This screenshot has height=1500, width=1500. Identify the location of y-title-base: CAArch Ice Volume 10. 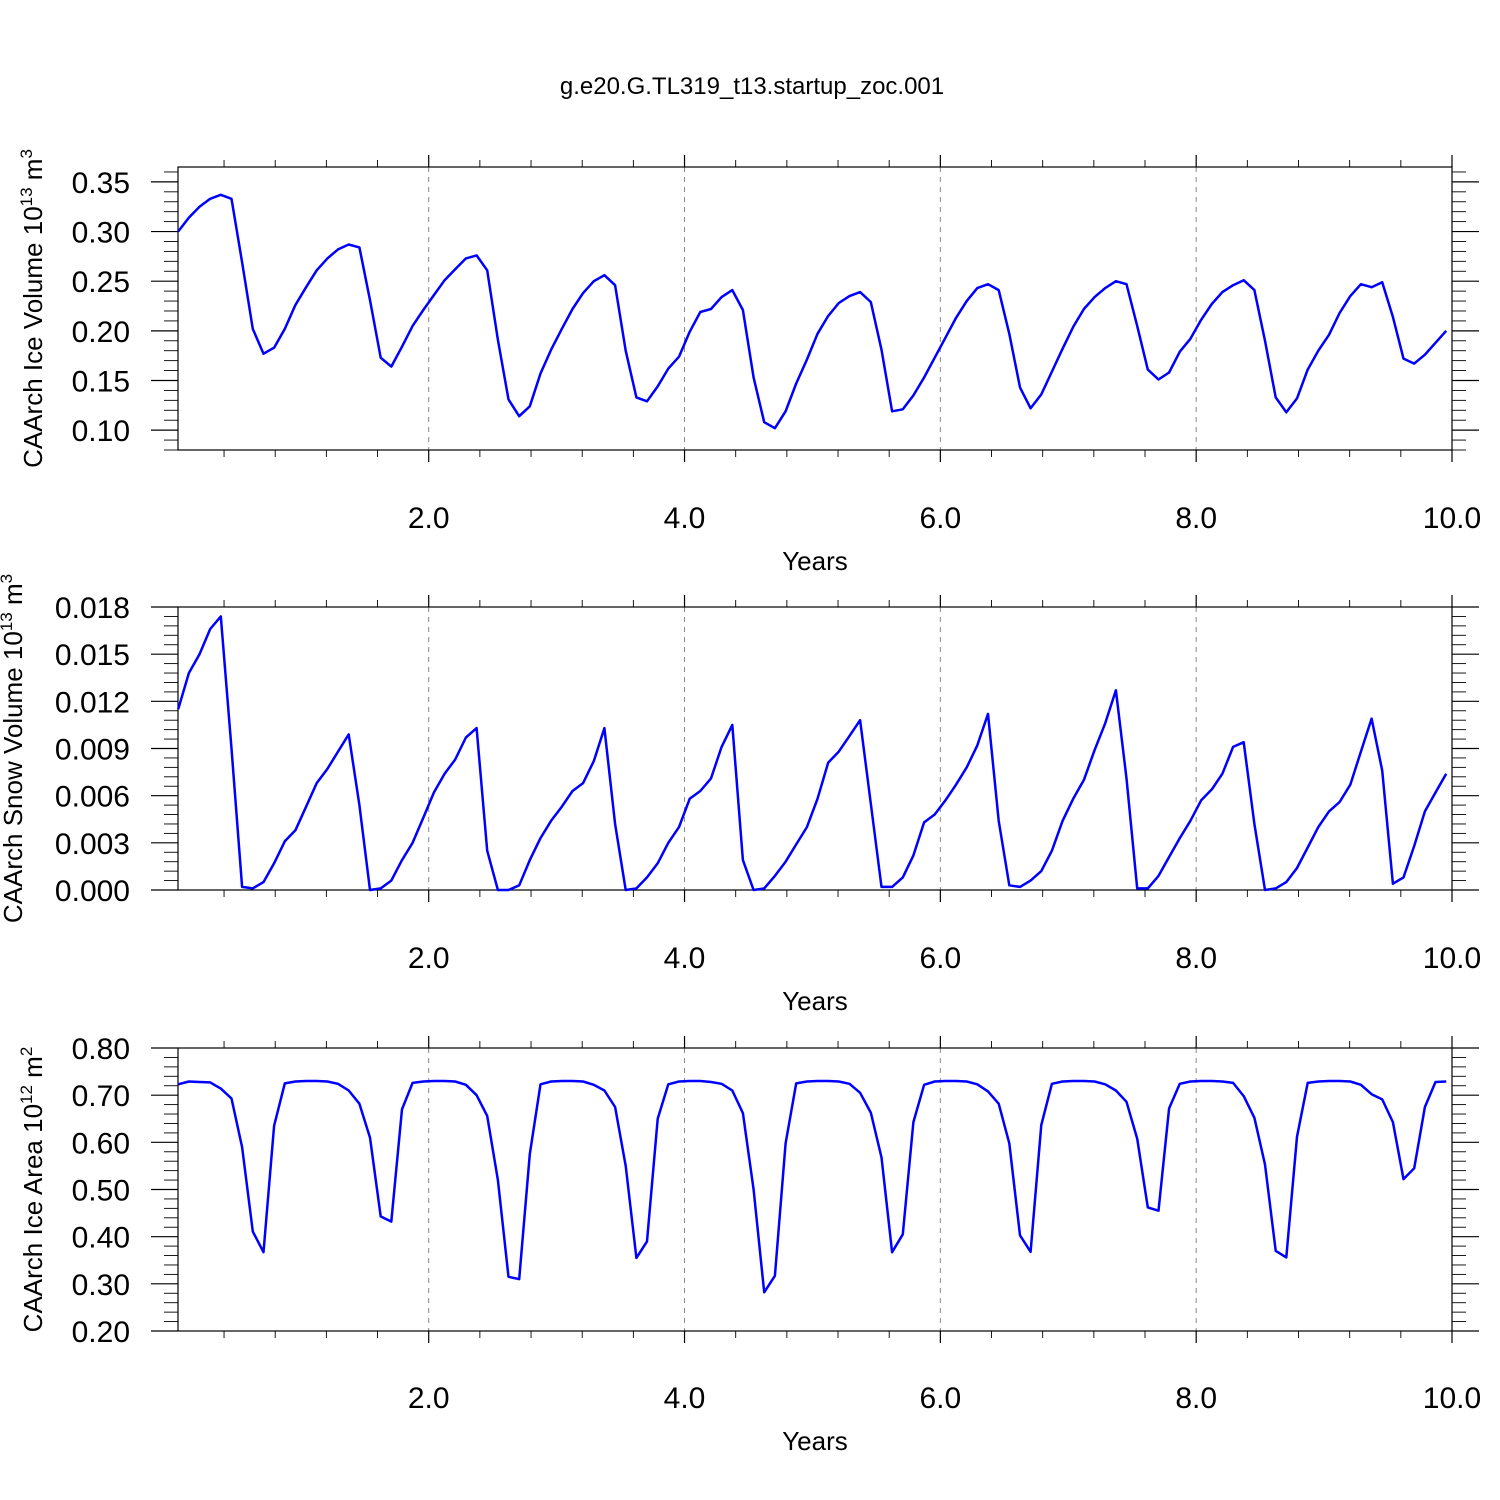
(33, 337).